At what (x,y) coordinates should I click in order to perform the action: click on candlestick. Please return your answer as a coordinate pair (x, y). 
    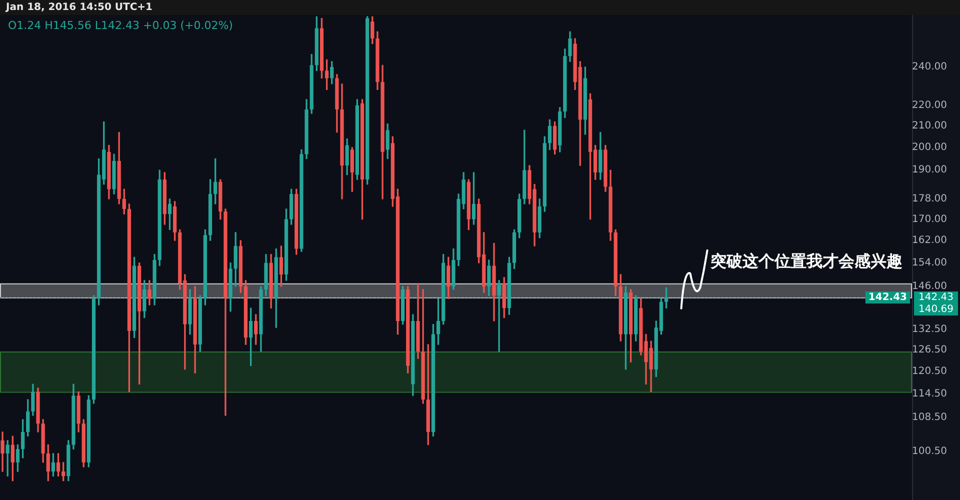
    Looking at the image, I should click on (499, 316).